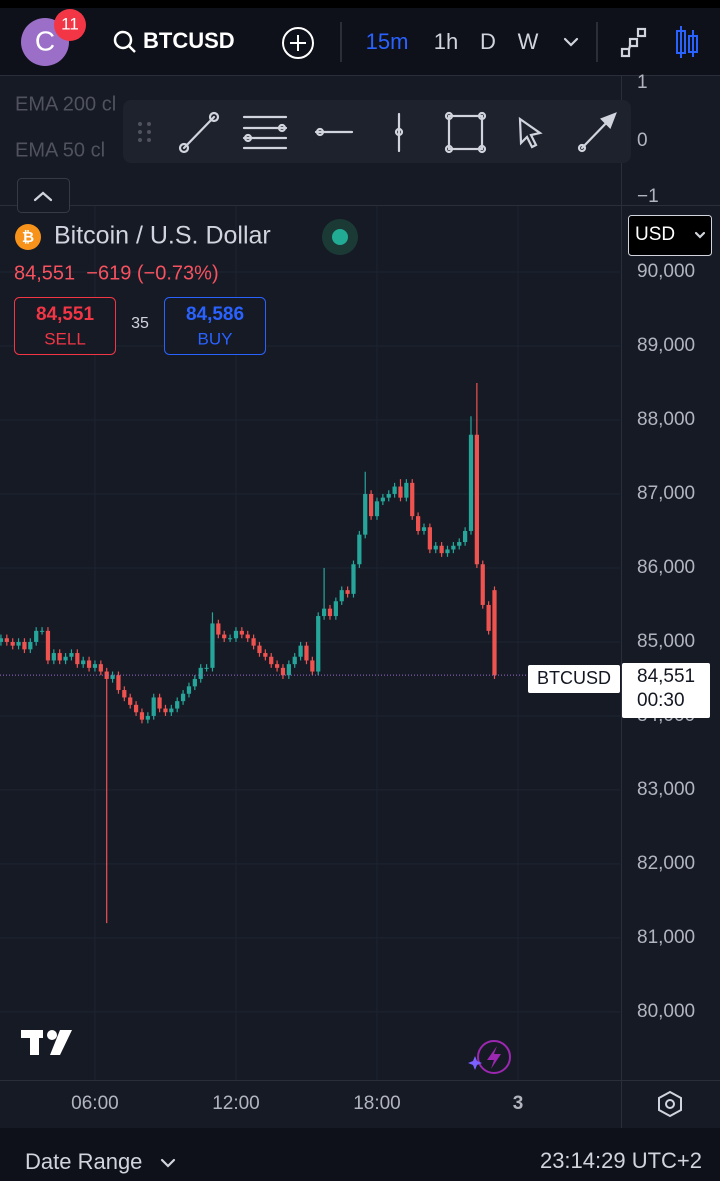 This screenshot has width=720, height=1181. I want to click on legend-change: 84,551 −619 (−0.73%), so click(116, 273).